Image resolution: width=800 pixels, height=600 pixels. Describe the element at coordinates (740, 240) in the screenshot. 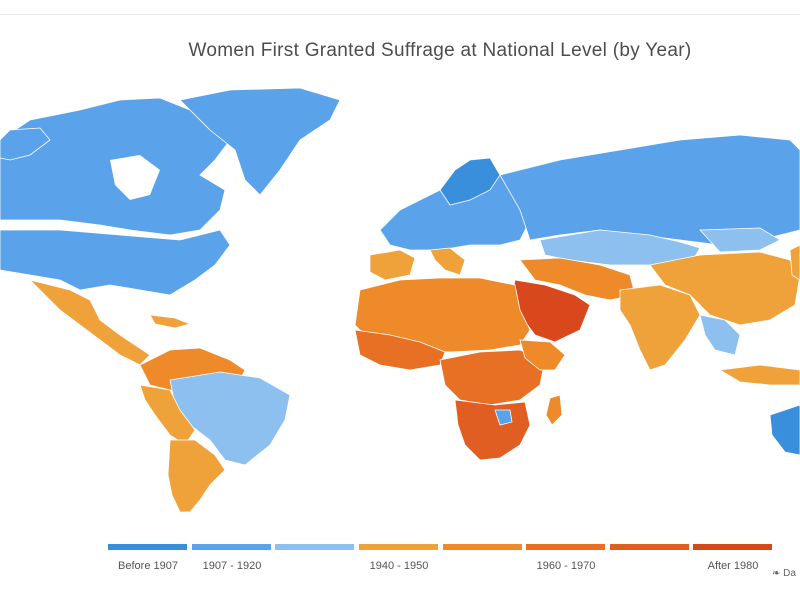

I see `region-mongolia` at that location.